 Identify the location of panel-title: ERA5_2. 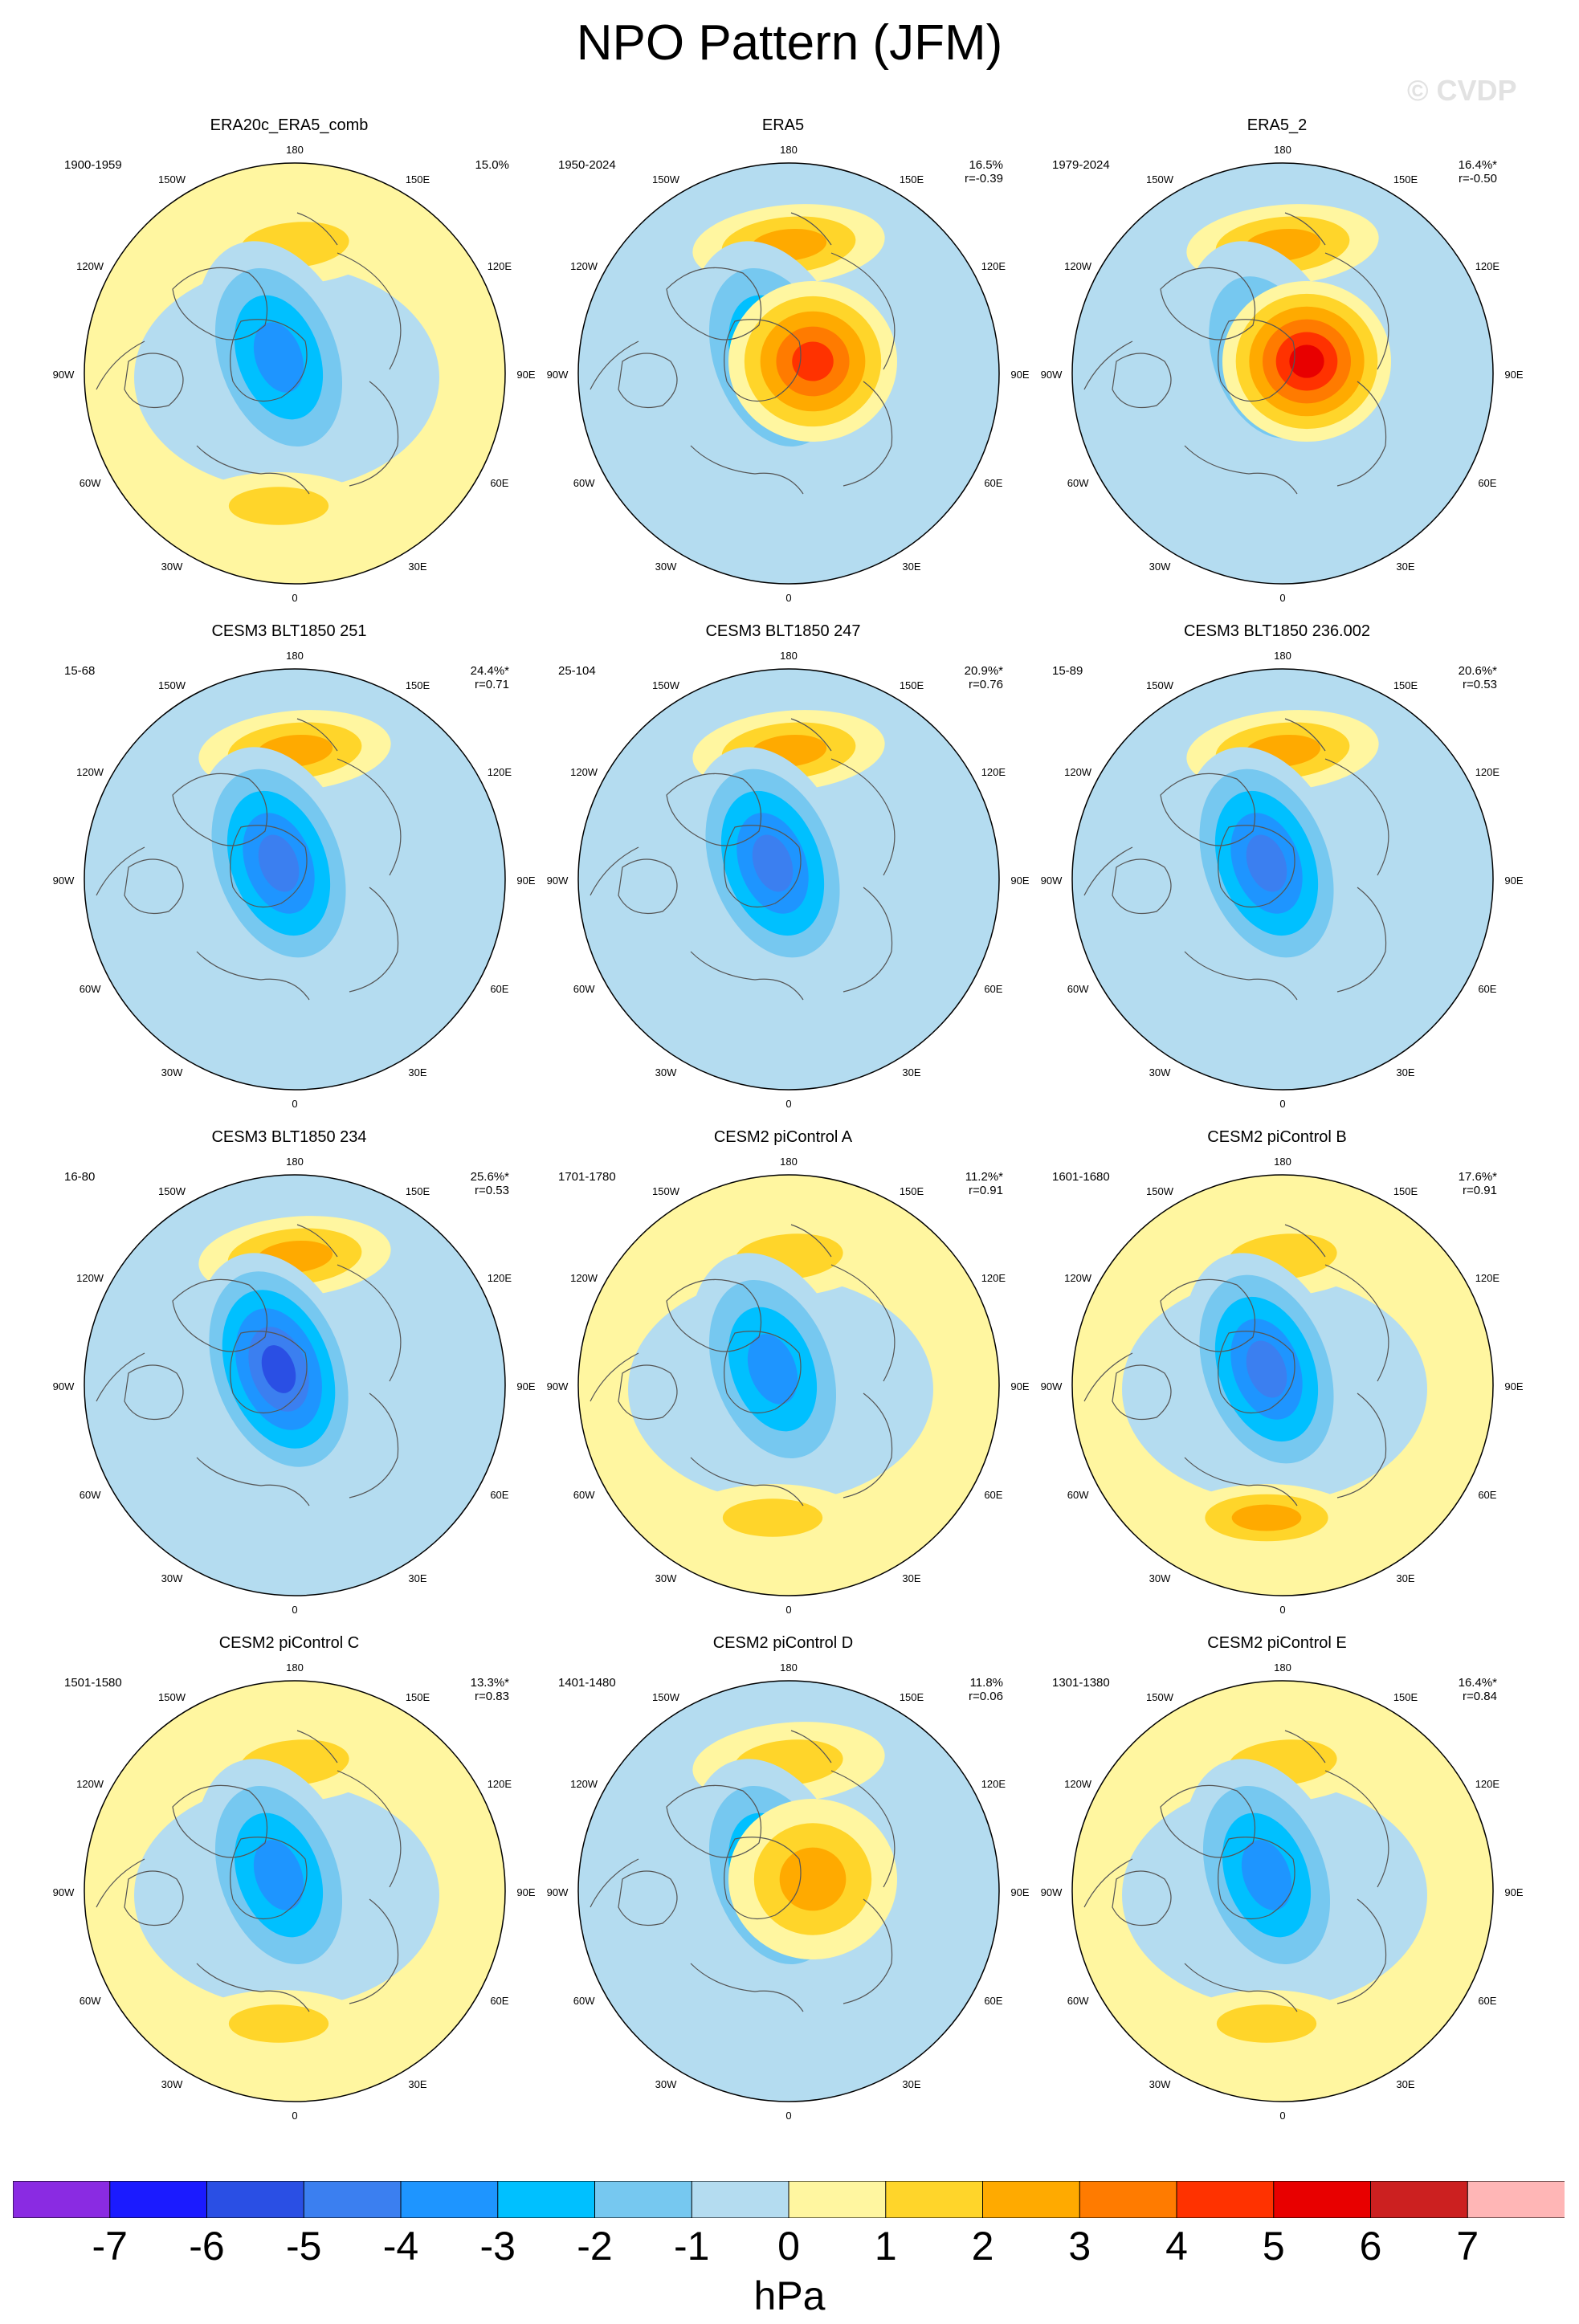
(1277, 125).